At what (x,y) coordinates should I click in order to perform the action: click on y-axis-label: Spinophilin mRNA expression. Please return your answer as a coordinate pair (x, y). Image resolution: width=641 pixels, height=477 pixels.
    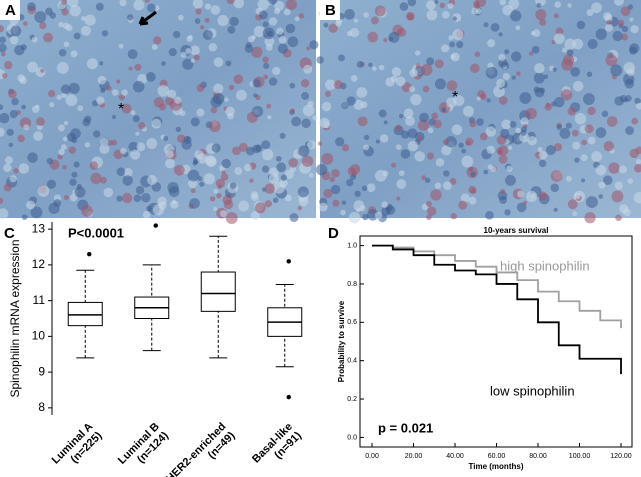
    Looking at the image, I should click on (15, 318).